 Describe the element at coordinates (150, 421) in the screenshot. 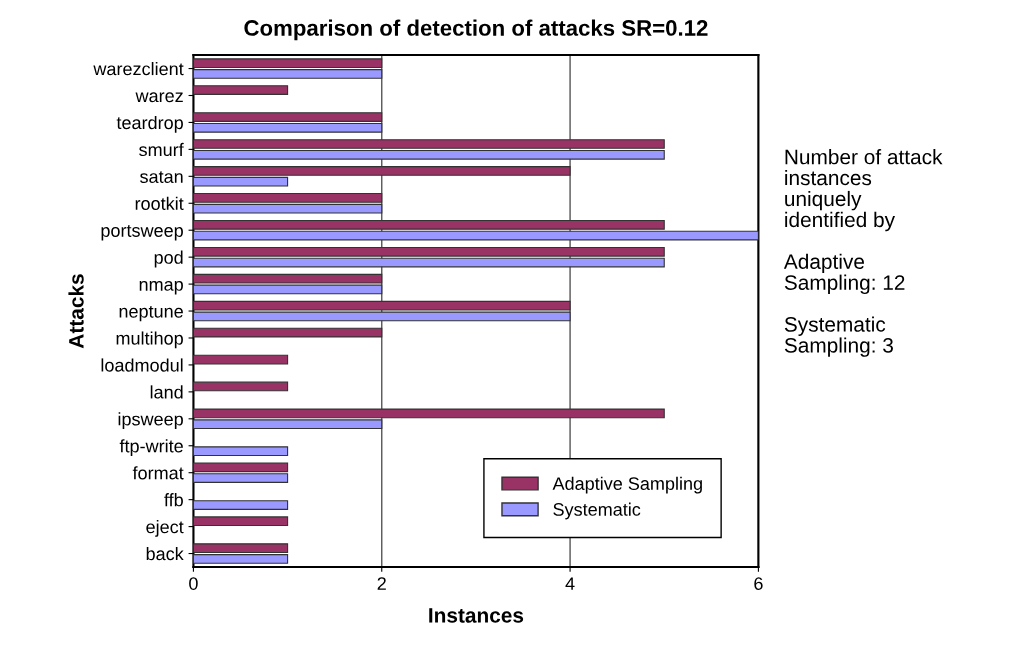

I see `y-tick-label: ipsweep` at that location.